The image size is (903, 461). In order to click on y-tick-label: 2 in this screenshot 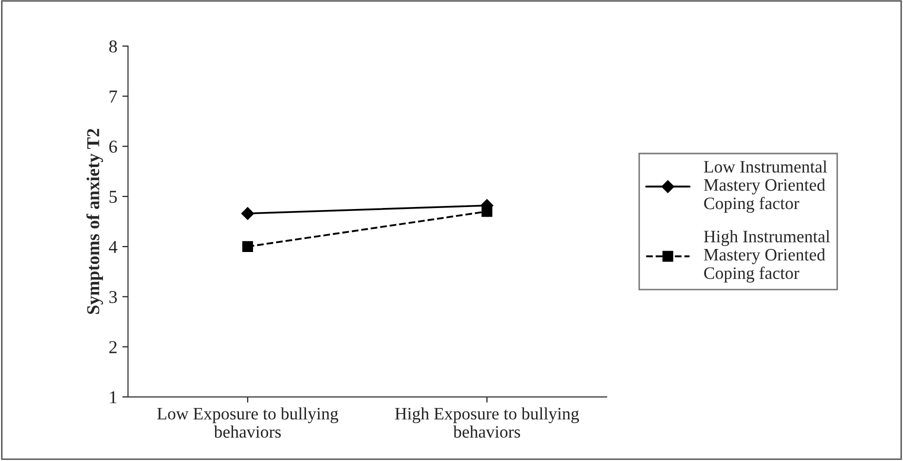, I will do `click(113, 347)`.